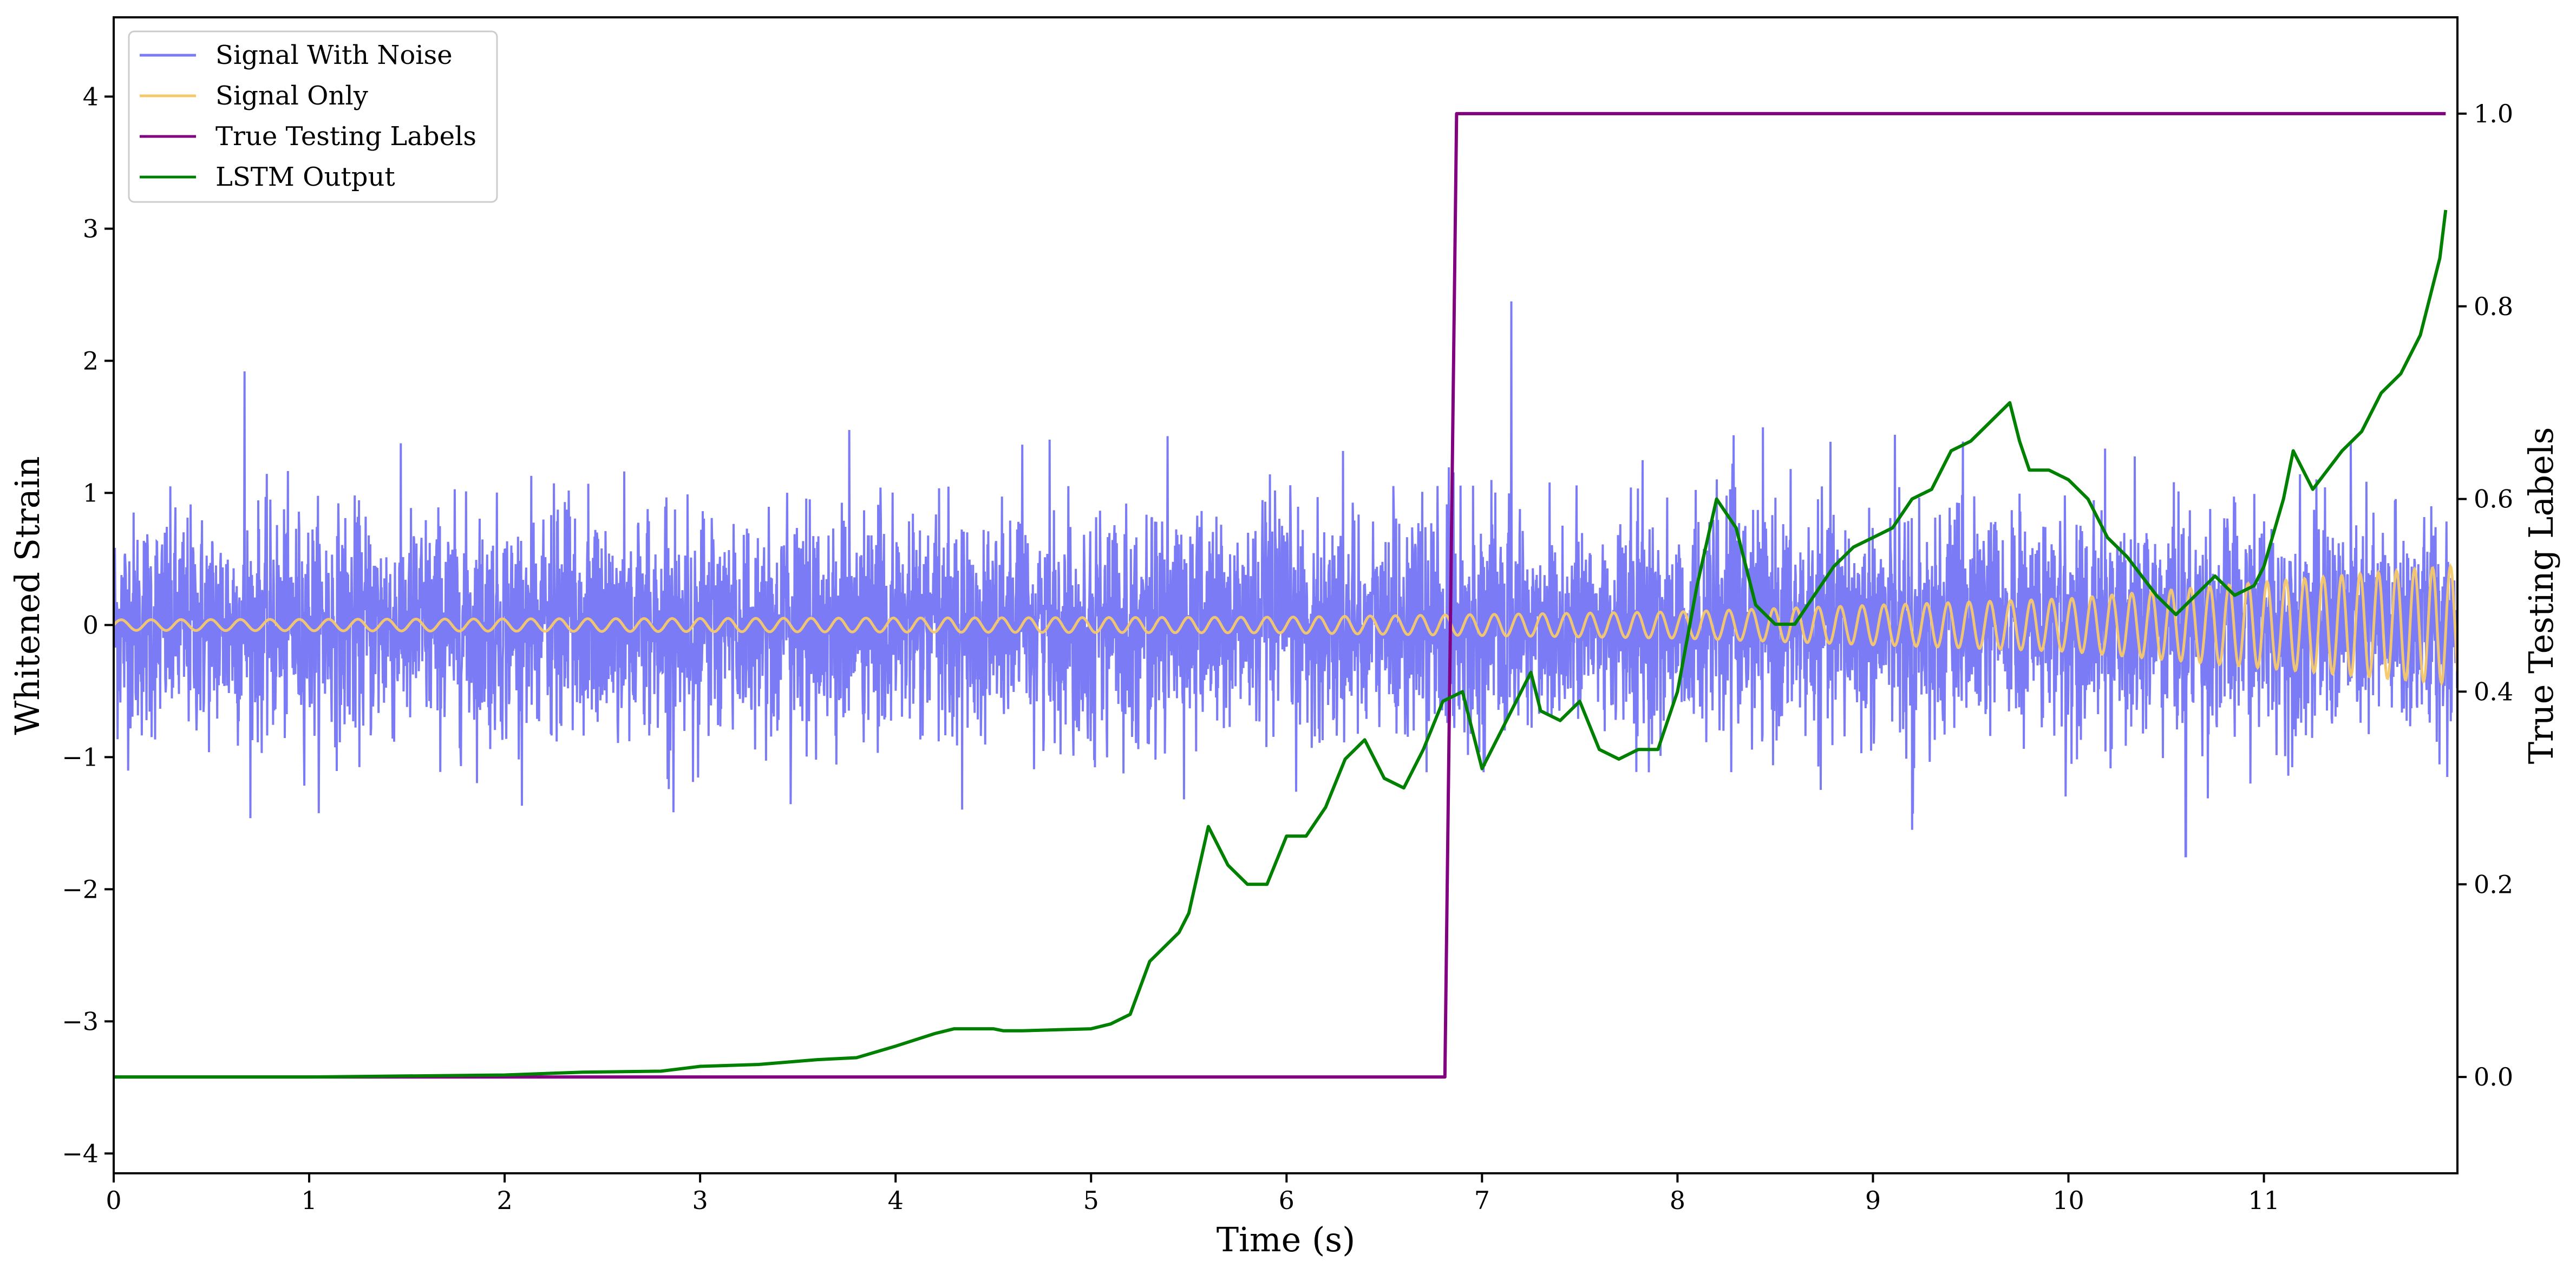 The image size is (2576, 1274). What do you see at coordinates (80, 1021) in the screenshot?
I see `y-left-tick-label: −3` at bounding box center [80, 1021].